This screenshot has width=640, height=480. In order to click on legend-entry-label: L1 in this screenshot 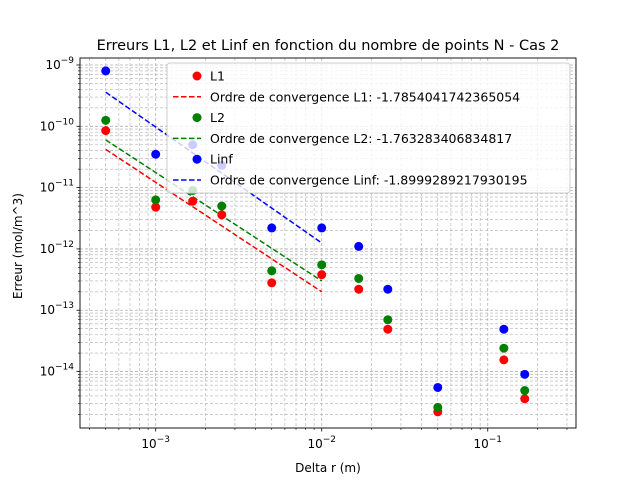, I will do `click(217, 76)`.